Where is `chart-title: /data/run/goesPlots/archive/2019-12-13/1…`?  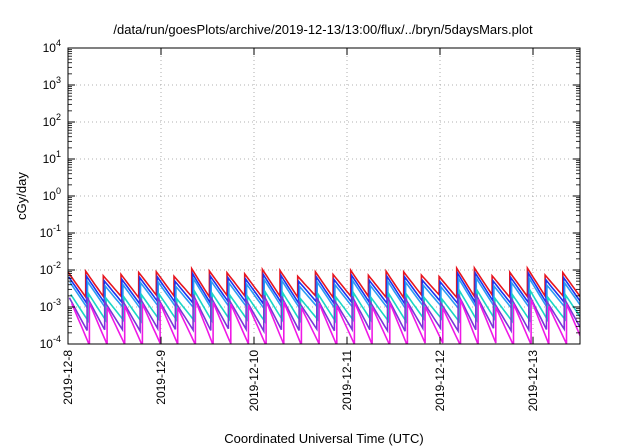 chart-title: /data/run/goesPlots/archive/2019-12-13/1… is located at coordinates (323, 29).